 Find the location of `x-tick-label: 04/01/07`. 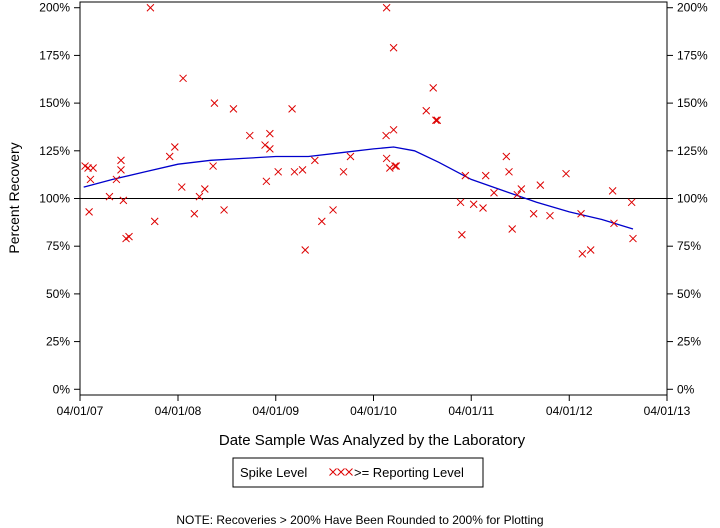

x-tick-label: 04/01/07 is located at coordinates (80, 411).